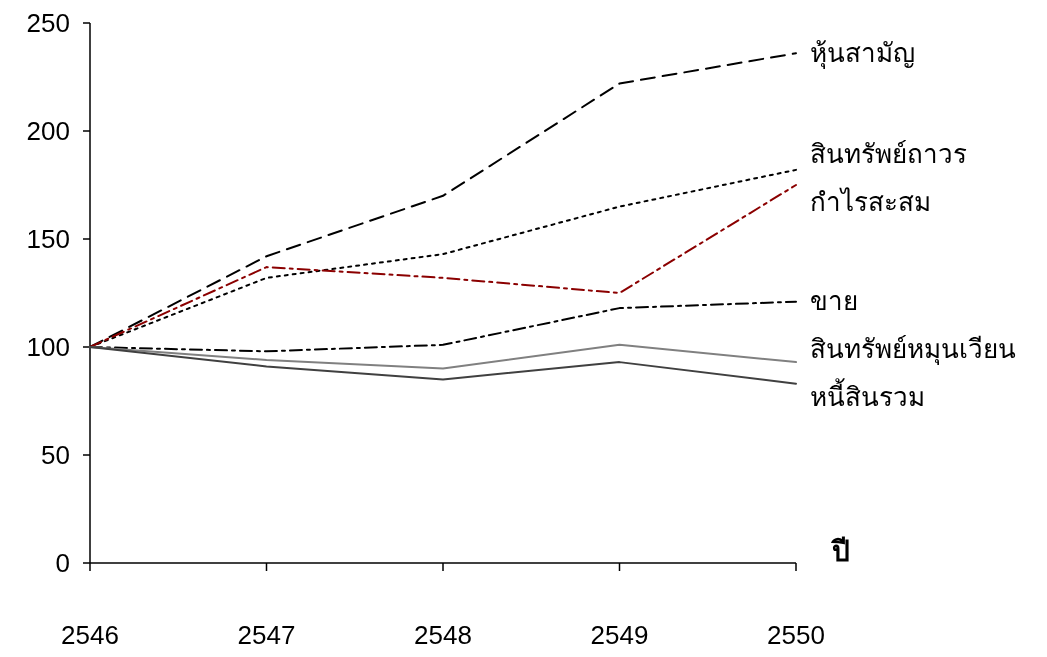 The height and width of the screenshot is (657, 1047). Describe the element at coordinates (796, 635) in the screenshot. I see `x-tick-label: 2550` at that location.